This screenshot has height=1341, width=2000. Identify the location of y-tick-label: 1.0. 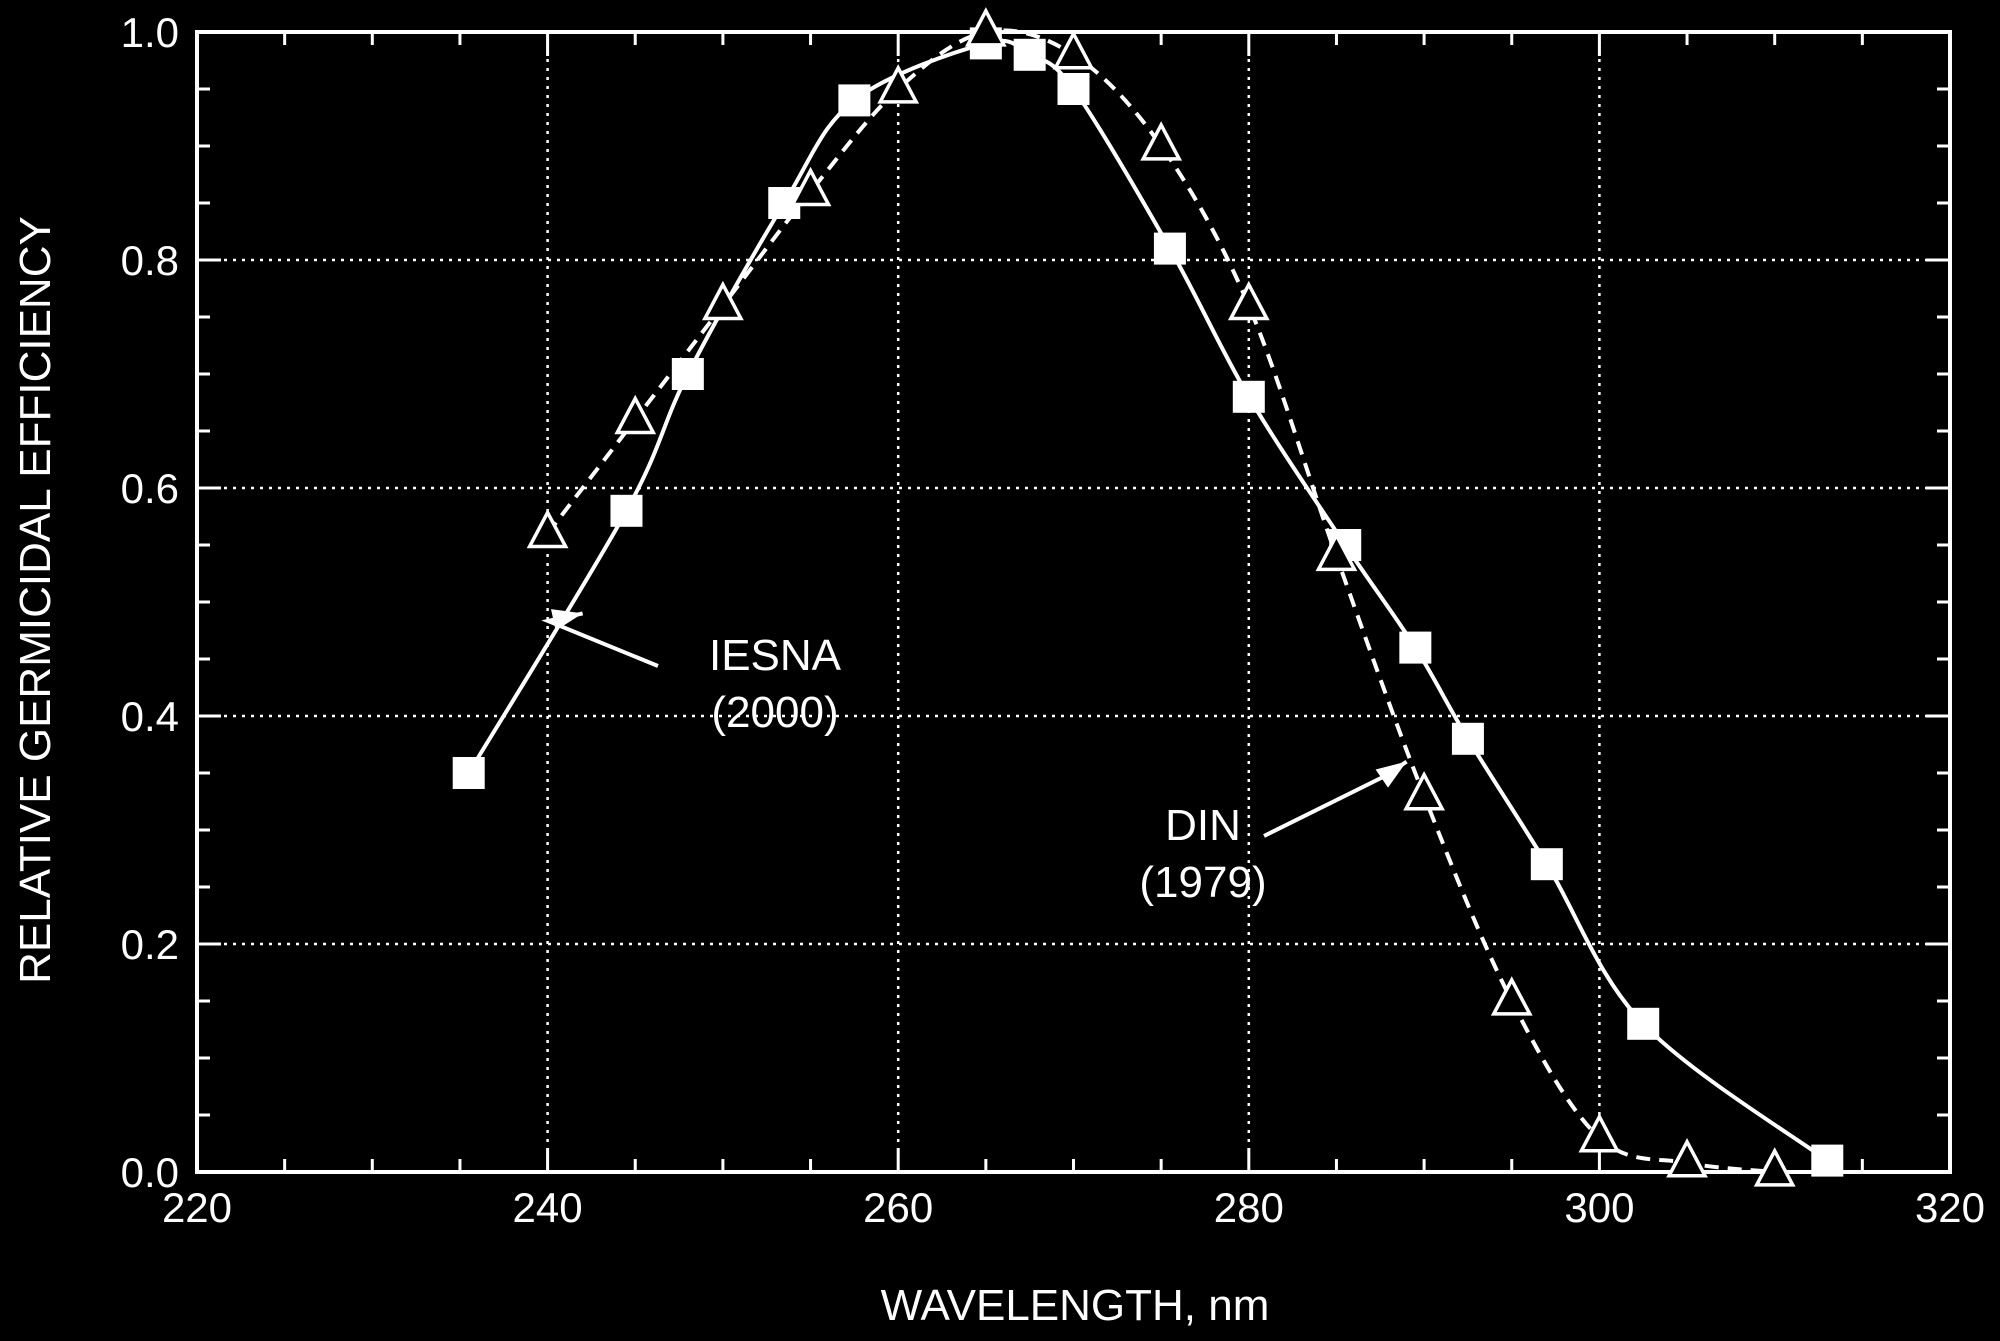
(150, 32).